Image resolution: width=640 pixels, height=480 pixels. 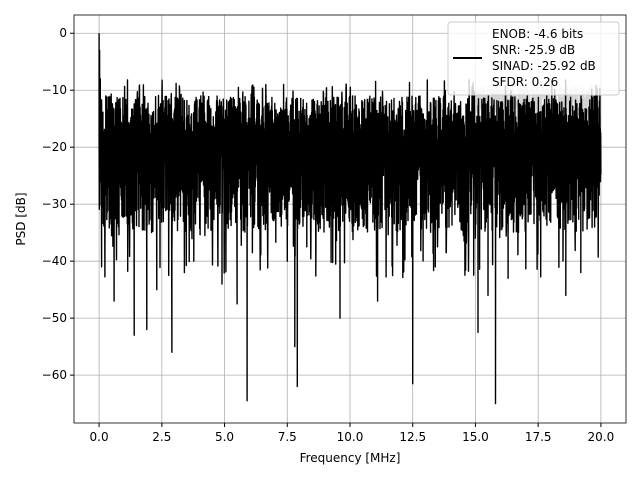 I want to click on x-tick-label: 0.0, so click(x=99, y=437).